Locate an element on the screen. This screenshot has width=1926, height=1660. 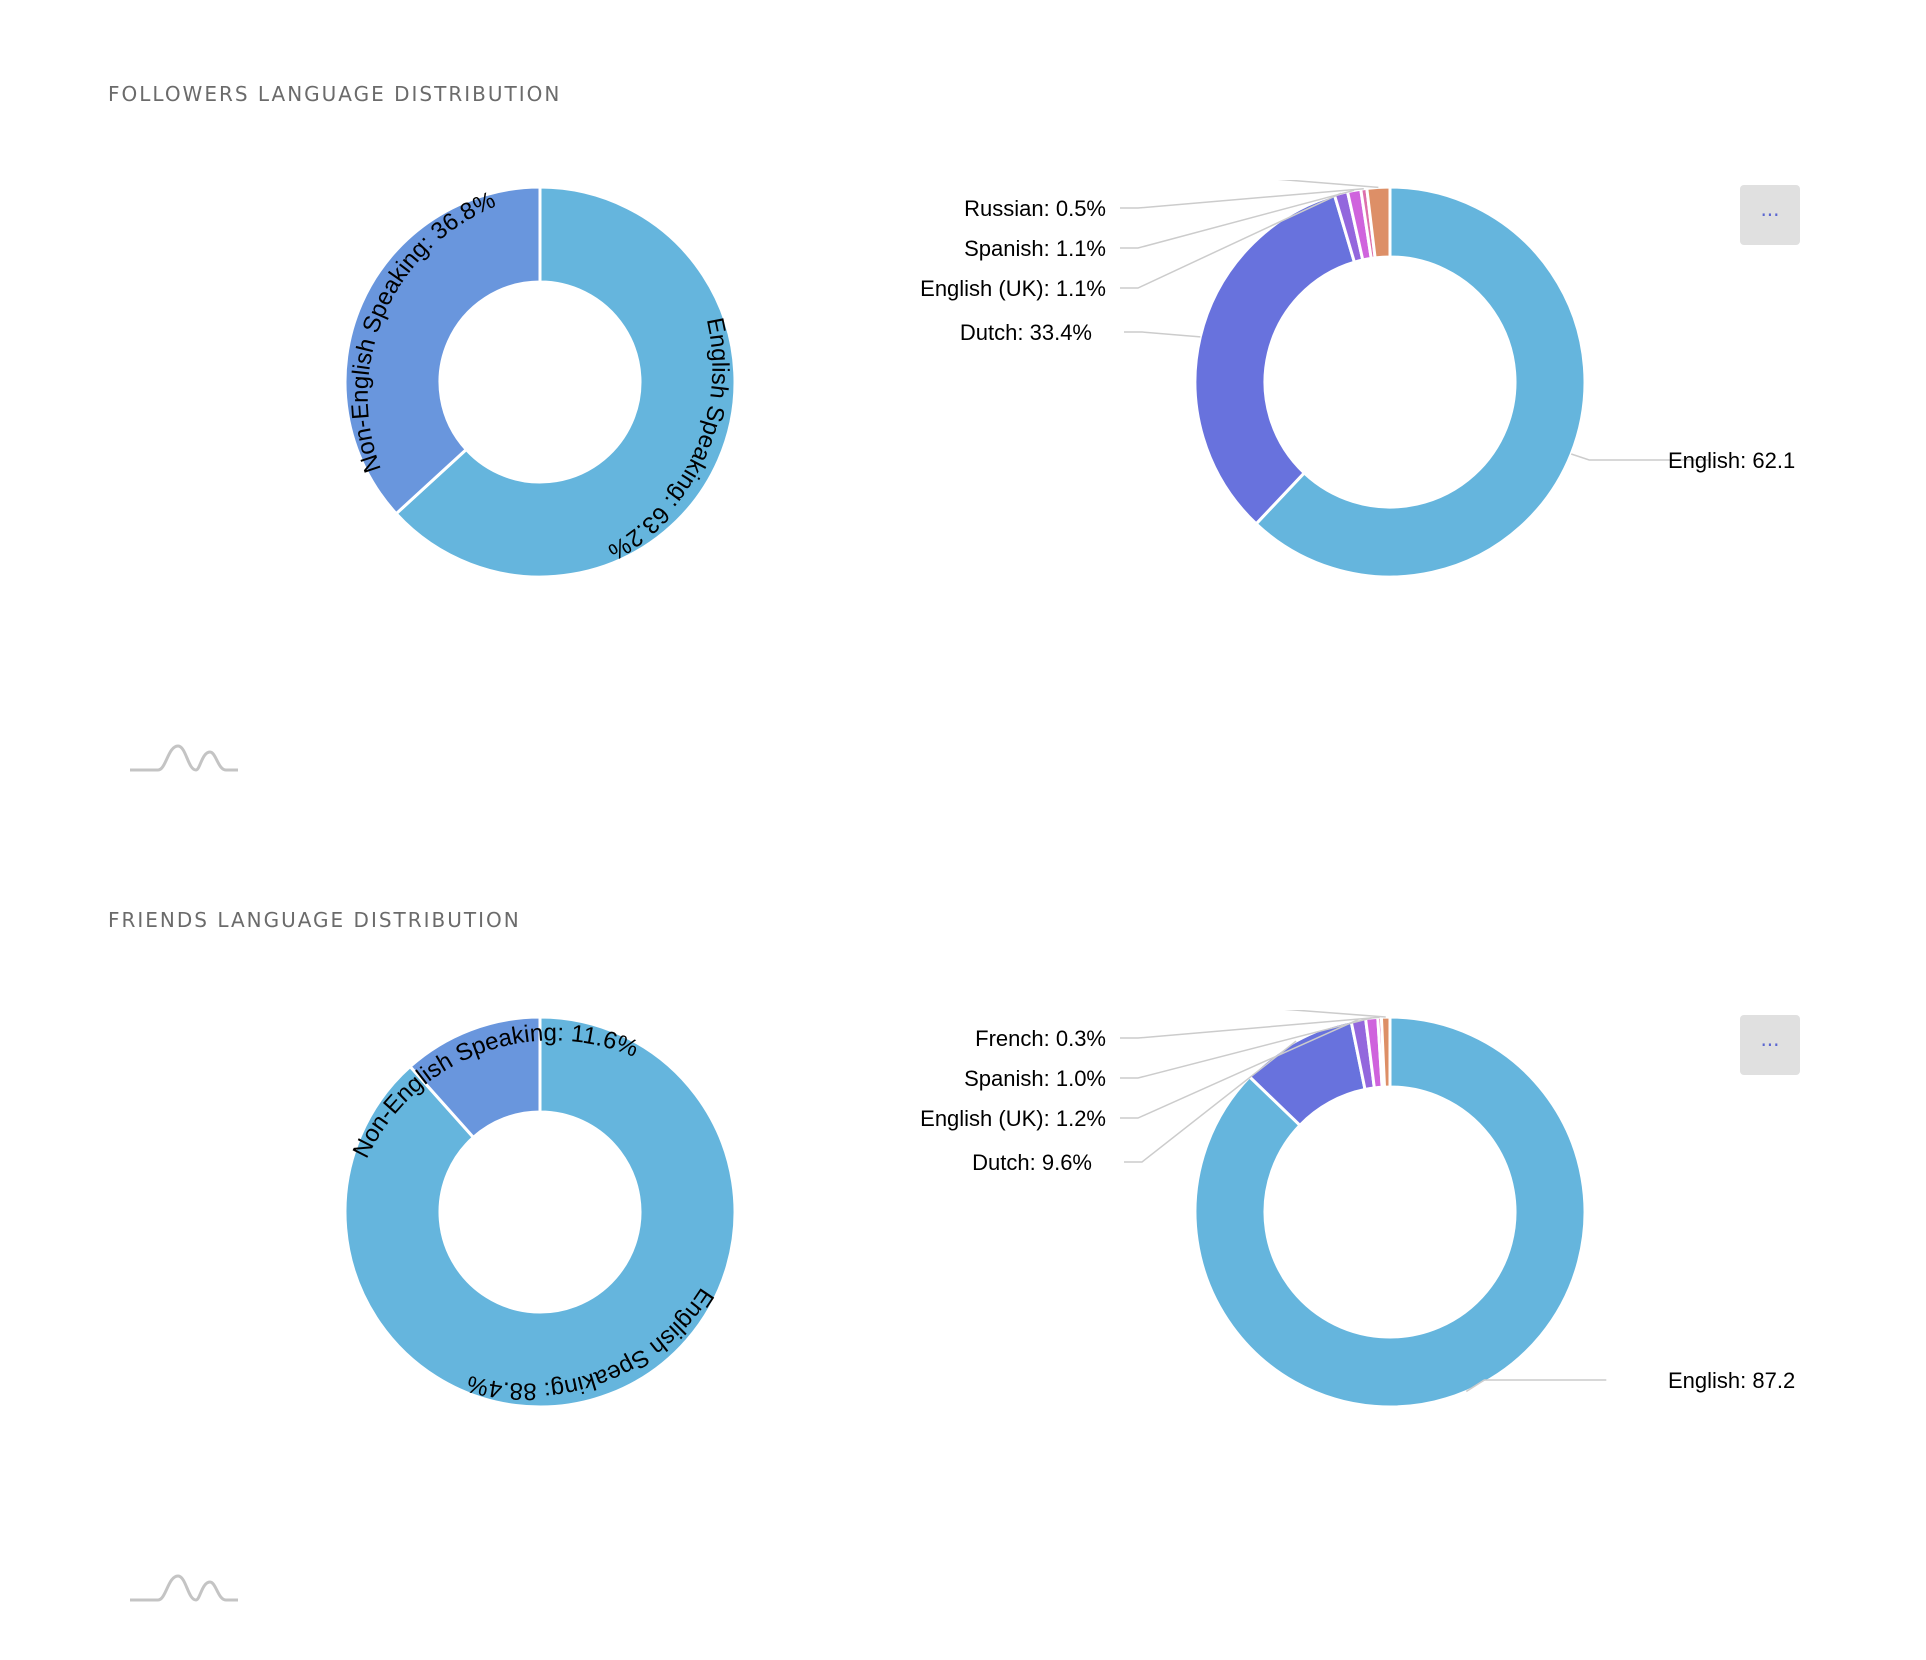
donut3-label-french: French: 0.3% is located at coordinates (1040, 1038).